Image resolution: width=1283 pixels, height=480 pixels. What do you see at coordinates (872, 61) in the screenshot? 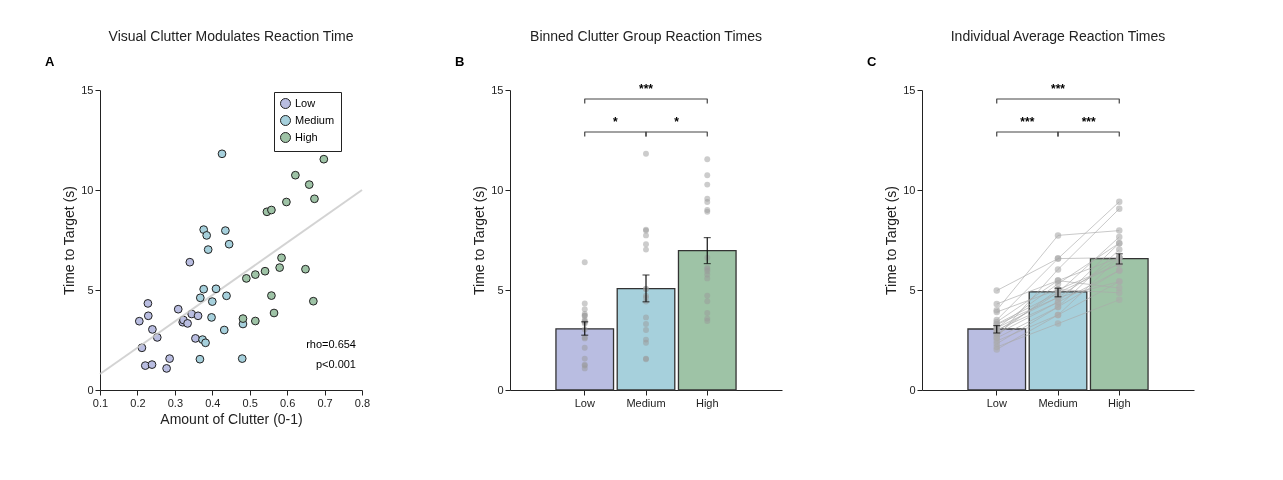
I see `text: C` at bounding box center [872, 61].